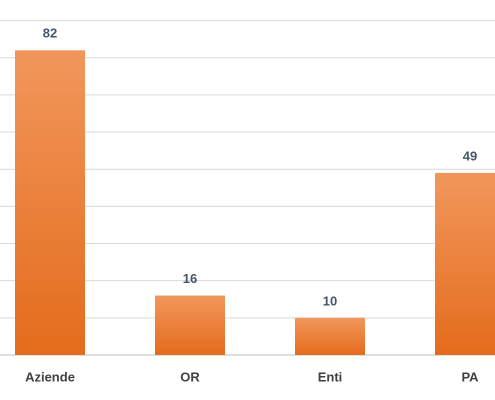  Describe the element at coordinates (330, 376) in the screenshot. I see `x-tick-label: Enti` at that location.